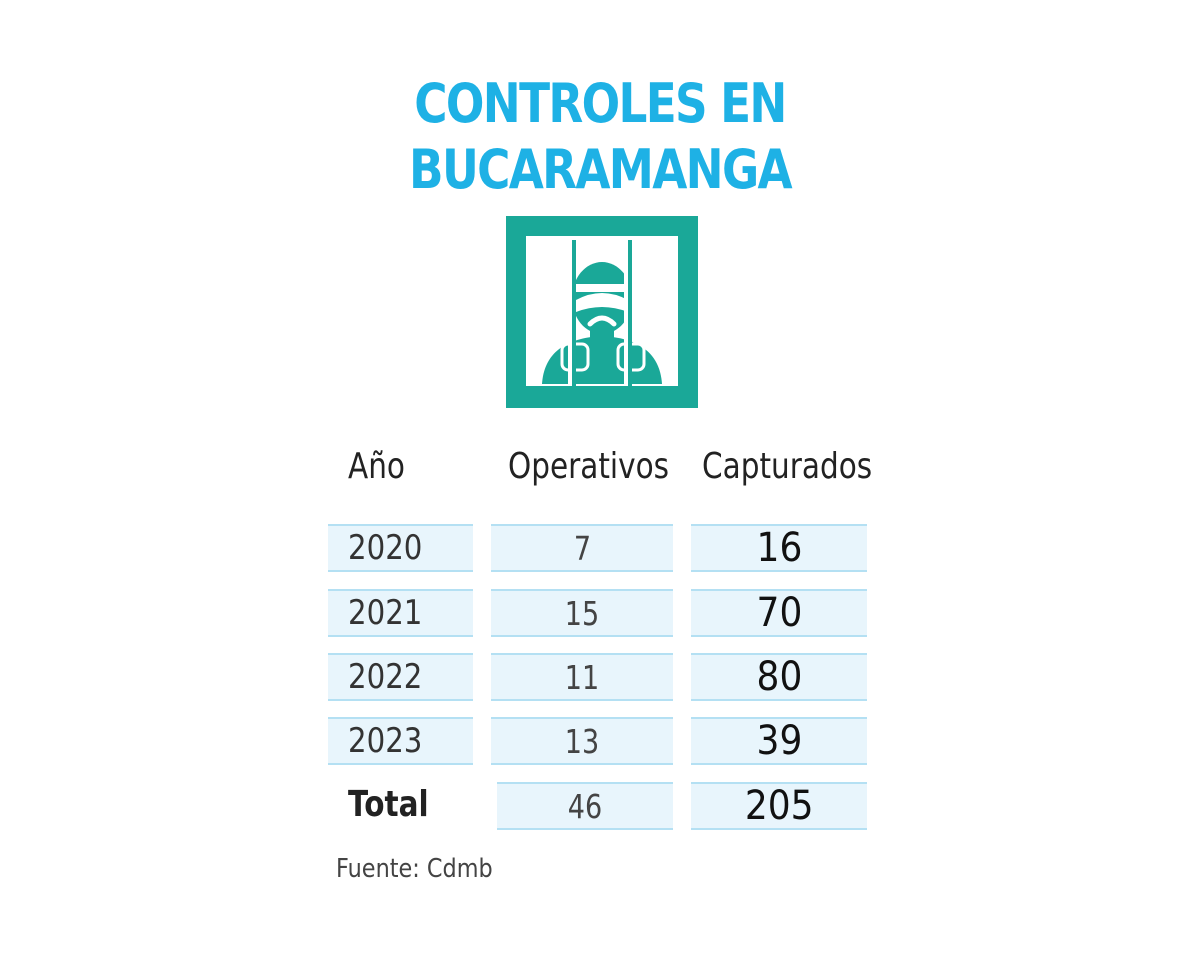  I want to click on title-line-2: BUCARAMANGA, so click(601, 169).